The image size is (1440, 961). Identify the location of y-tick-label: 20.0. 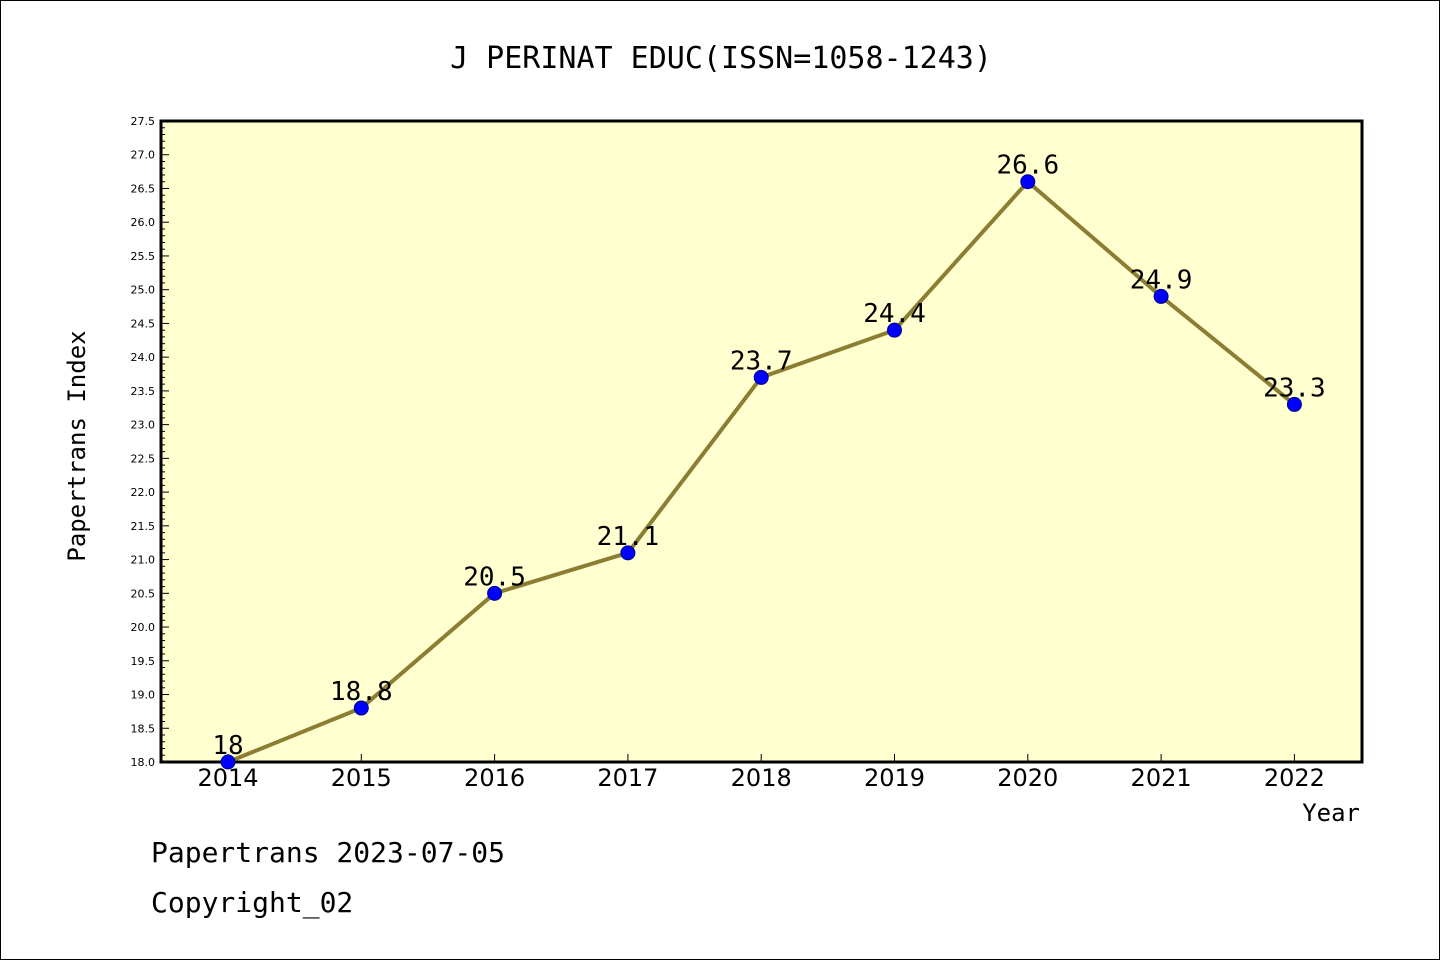
(143, 627).